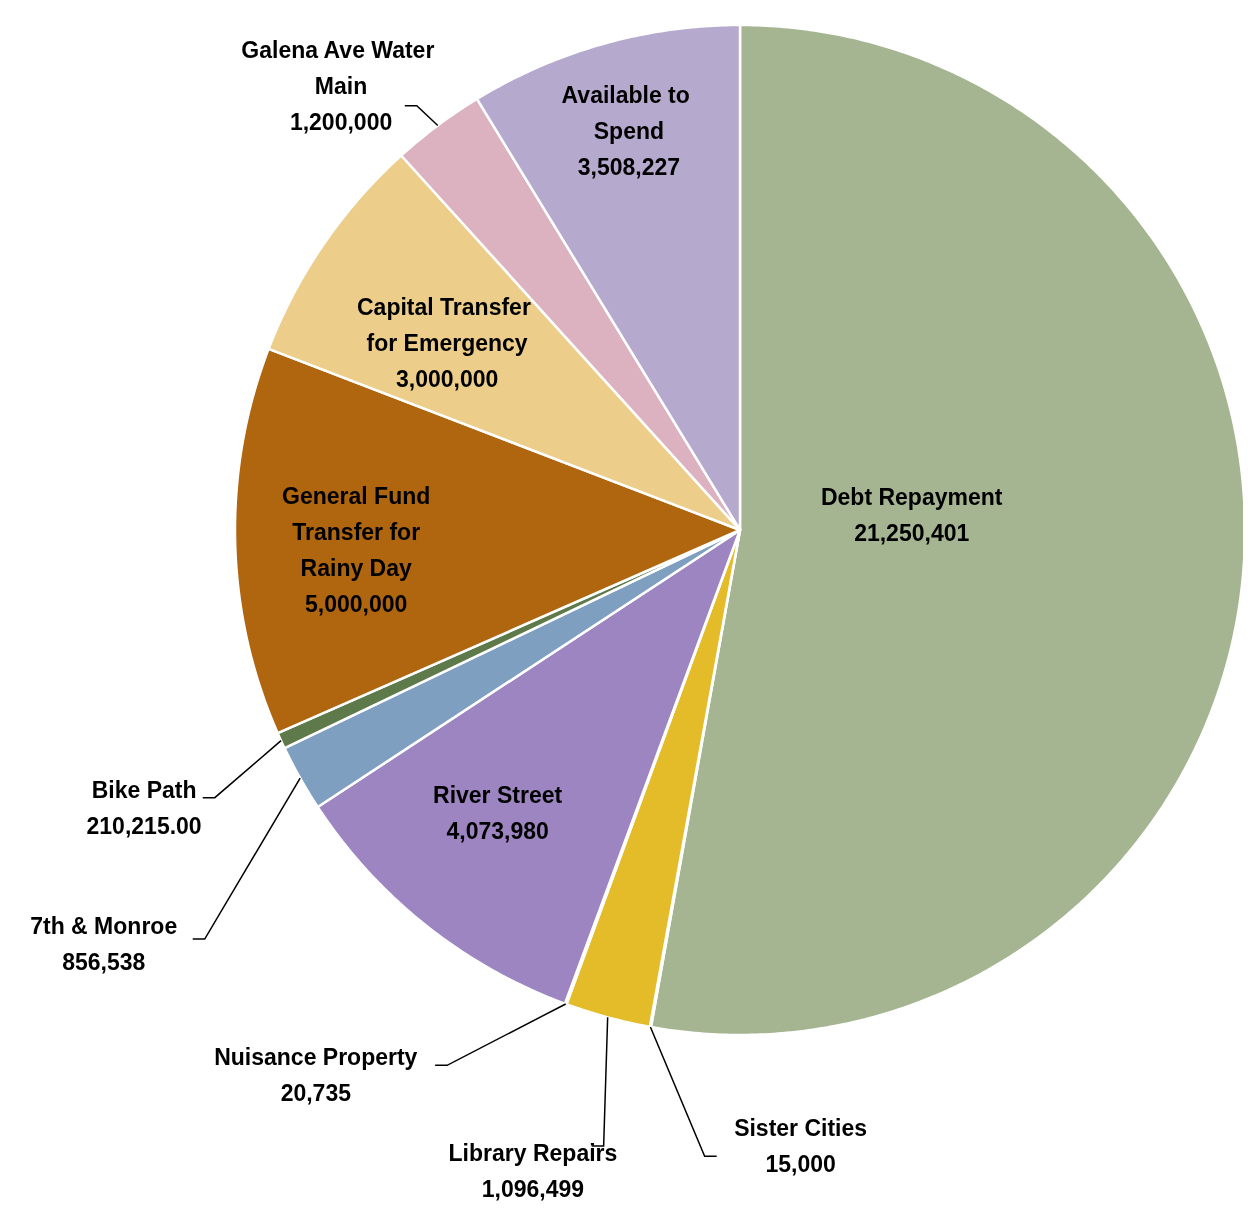 This screenshot has height=1222, width=1251. I want to click on data-label: 210,215.00, so click(144, 825).